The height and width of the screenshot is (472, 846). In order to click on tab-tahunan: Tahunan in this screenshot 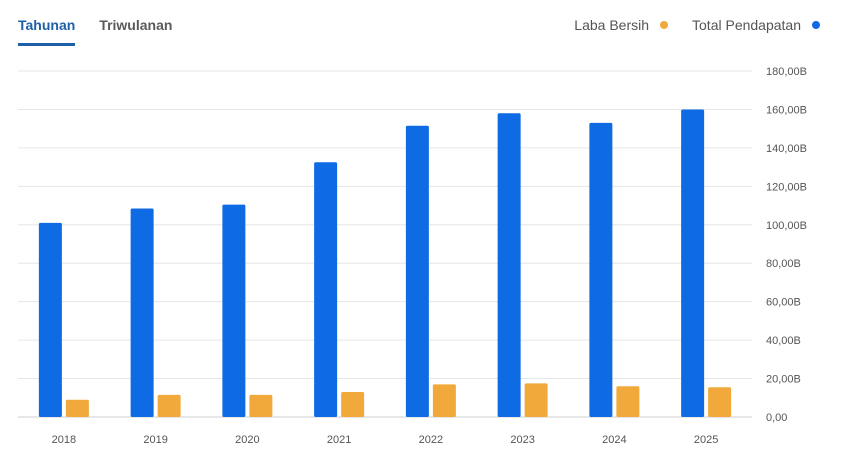, I will do `click(47, 29)`.